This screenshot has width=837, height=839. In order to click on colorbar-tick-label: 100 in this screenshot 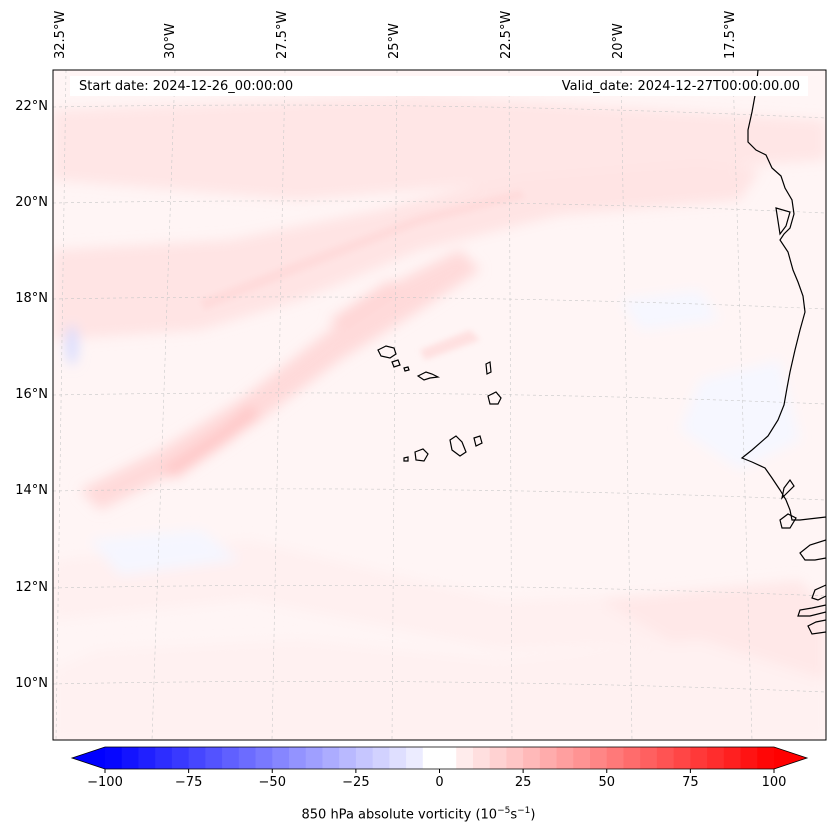, I will do `click(774, 782)`.